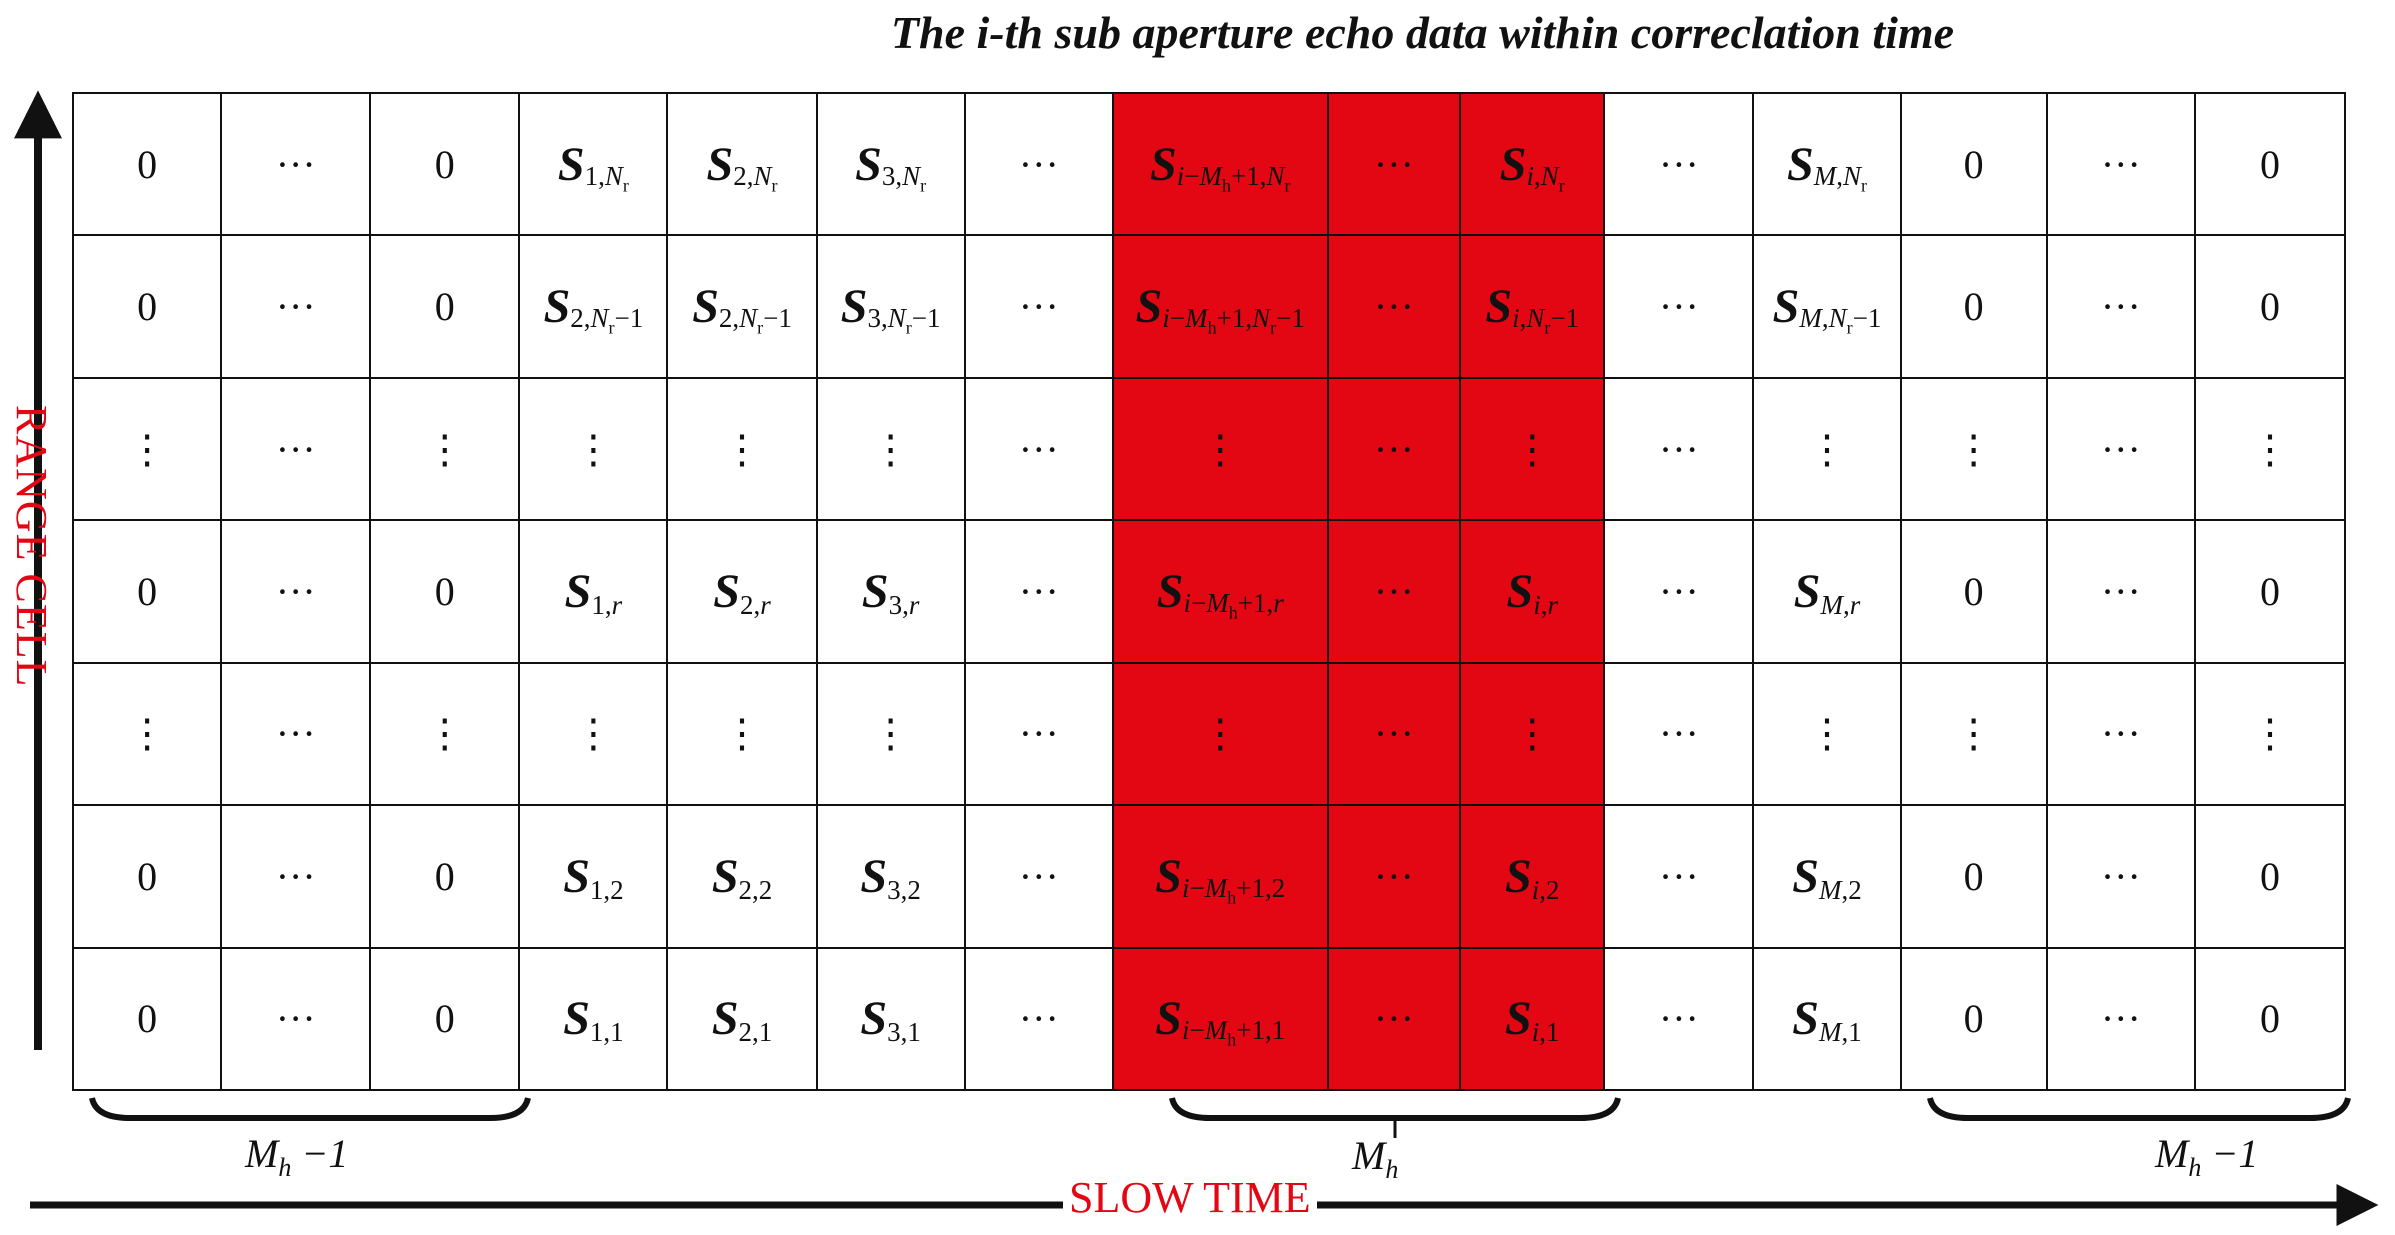 This screenshot has height=1235, width=2395. What do you see at coordinates (1395, 1109) in the screenshot?
I see `center-brace` at bounding box center [1395, 1109].